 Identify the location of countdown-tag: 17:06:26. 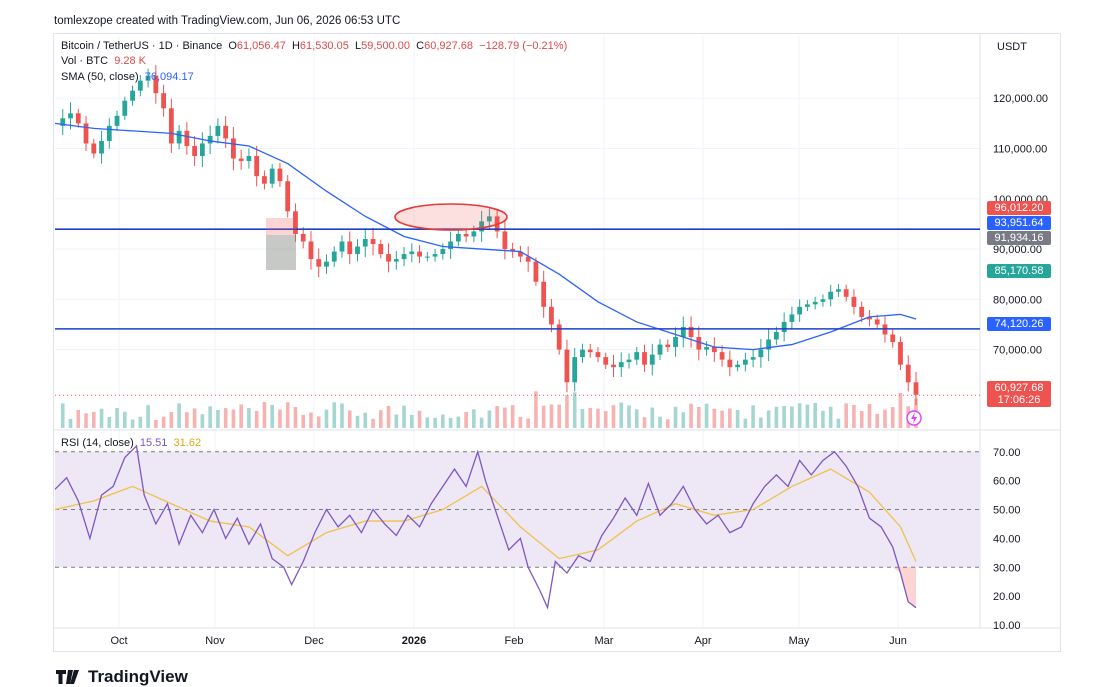
(1019, 400).